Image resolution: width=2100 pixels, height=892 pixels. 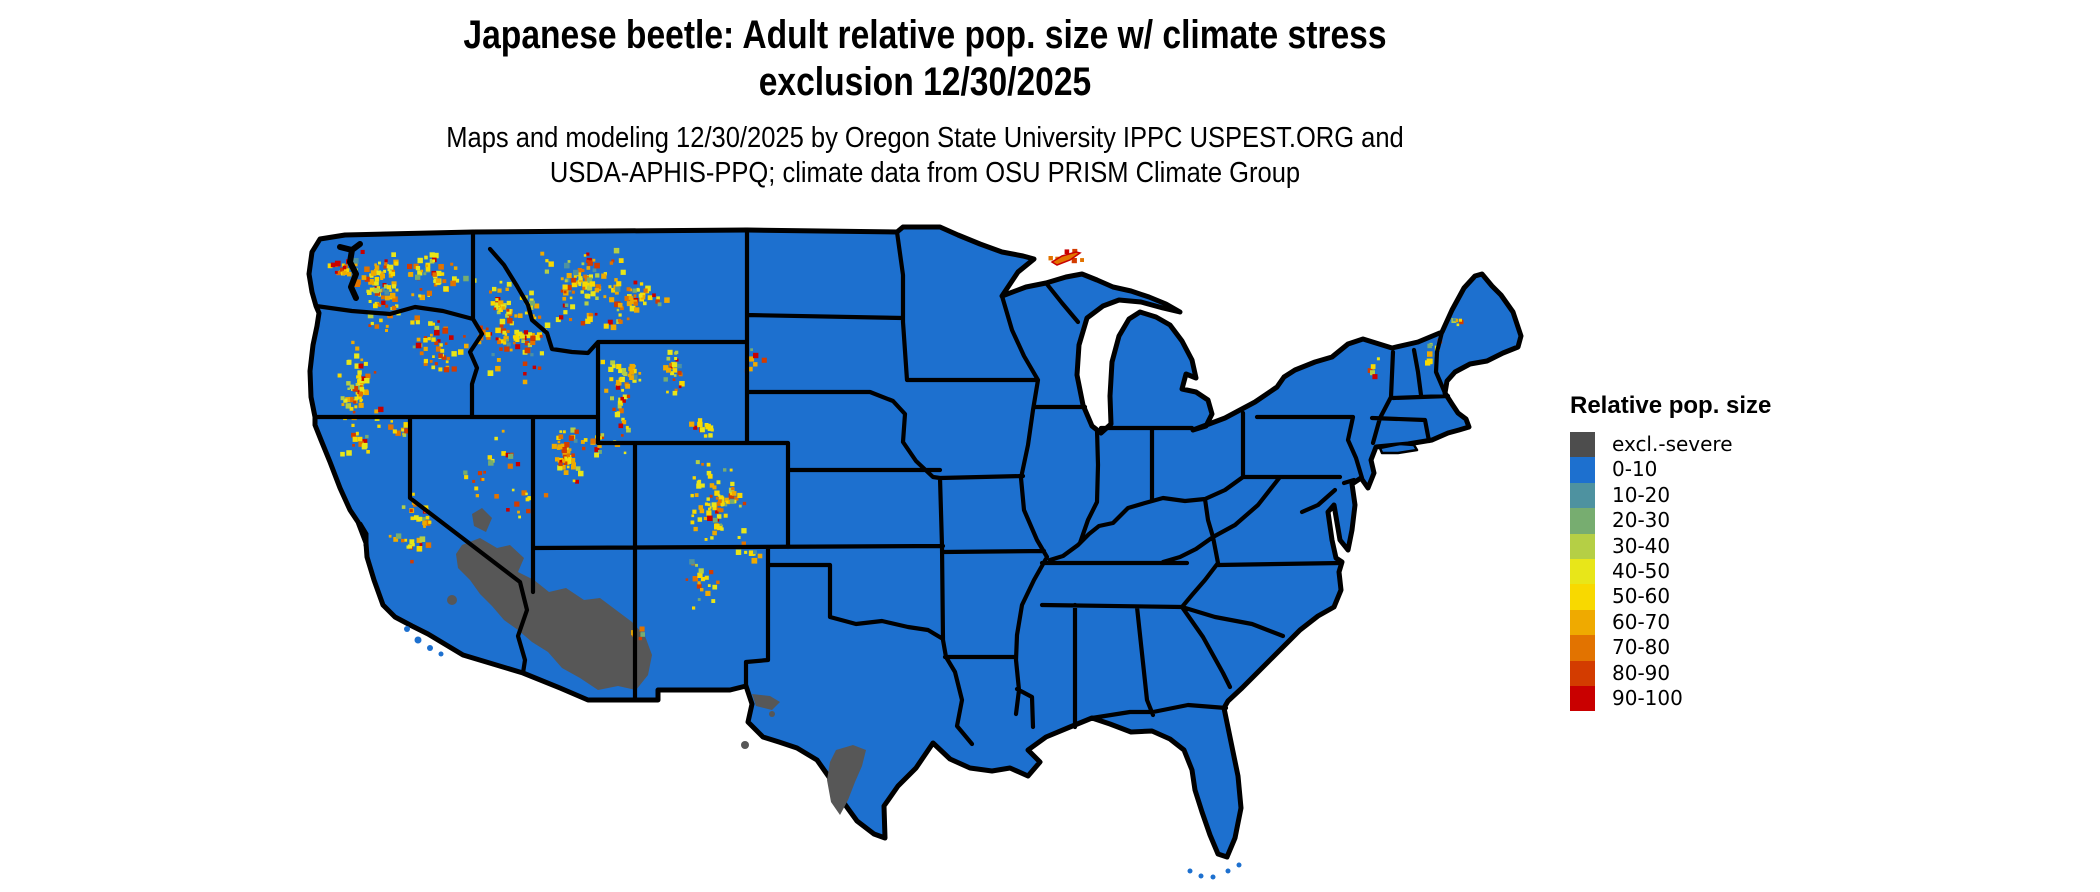 I want to click on speckle-wa-olympics, so click(x=344, y=267).